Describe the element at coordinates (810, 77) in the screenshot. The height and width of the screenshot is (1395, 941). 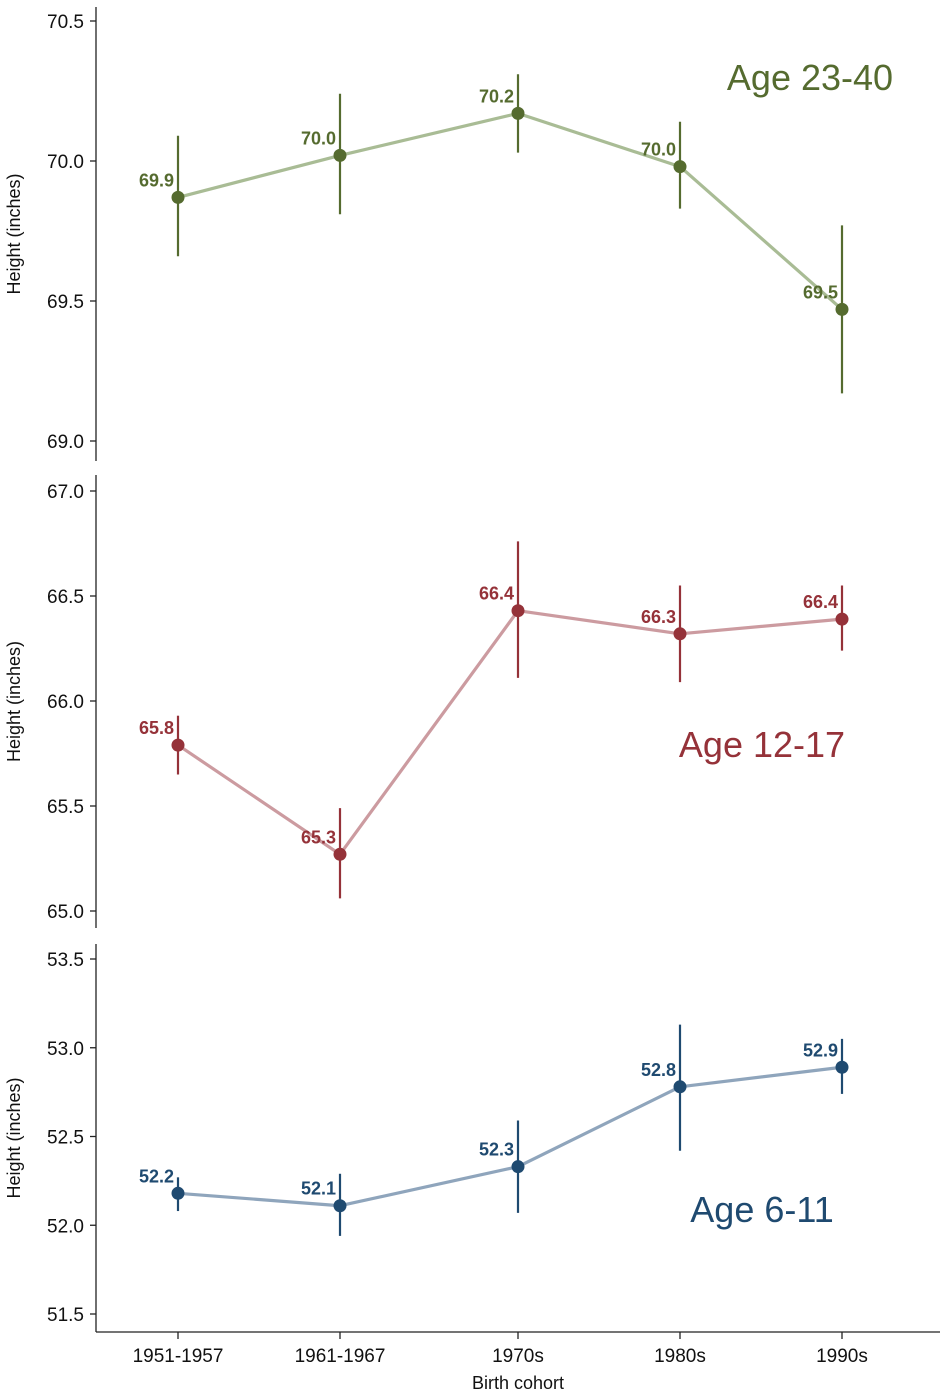
I see `panel-title: Age 23-40` at that location.